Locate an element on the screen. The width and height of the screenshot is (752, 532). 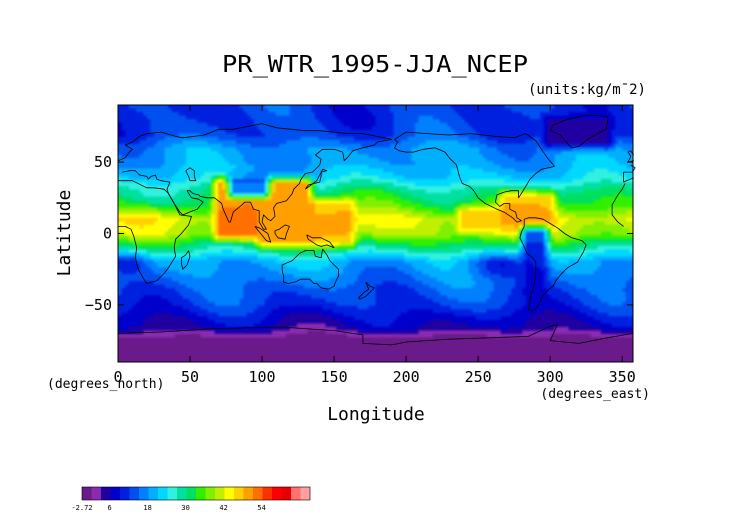
x-units-label: (degrees_east) is located at coordinates (595, 394).